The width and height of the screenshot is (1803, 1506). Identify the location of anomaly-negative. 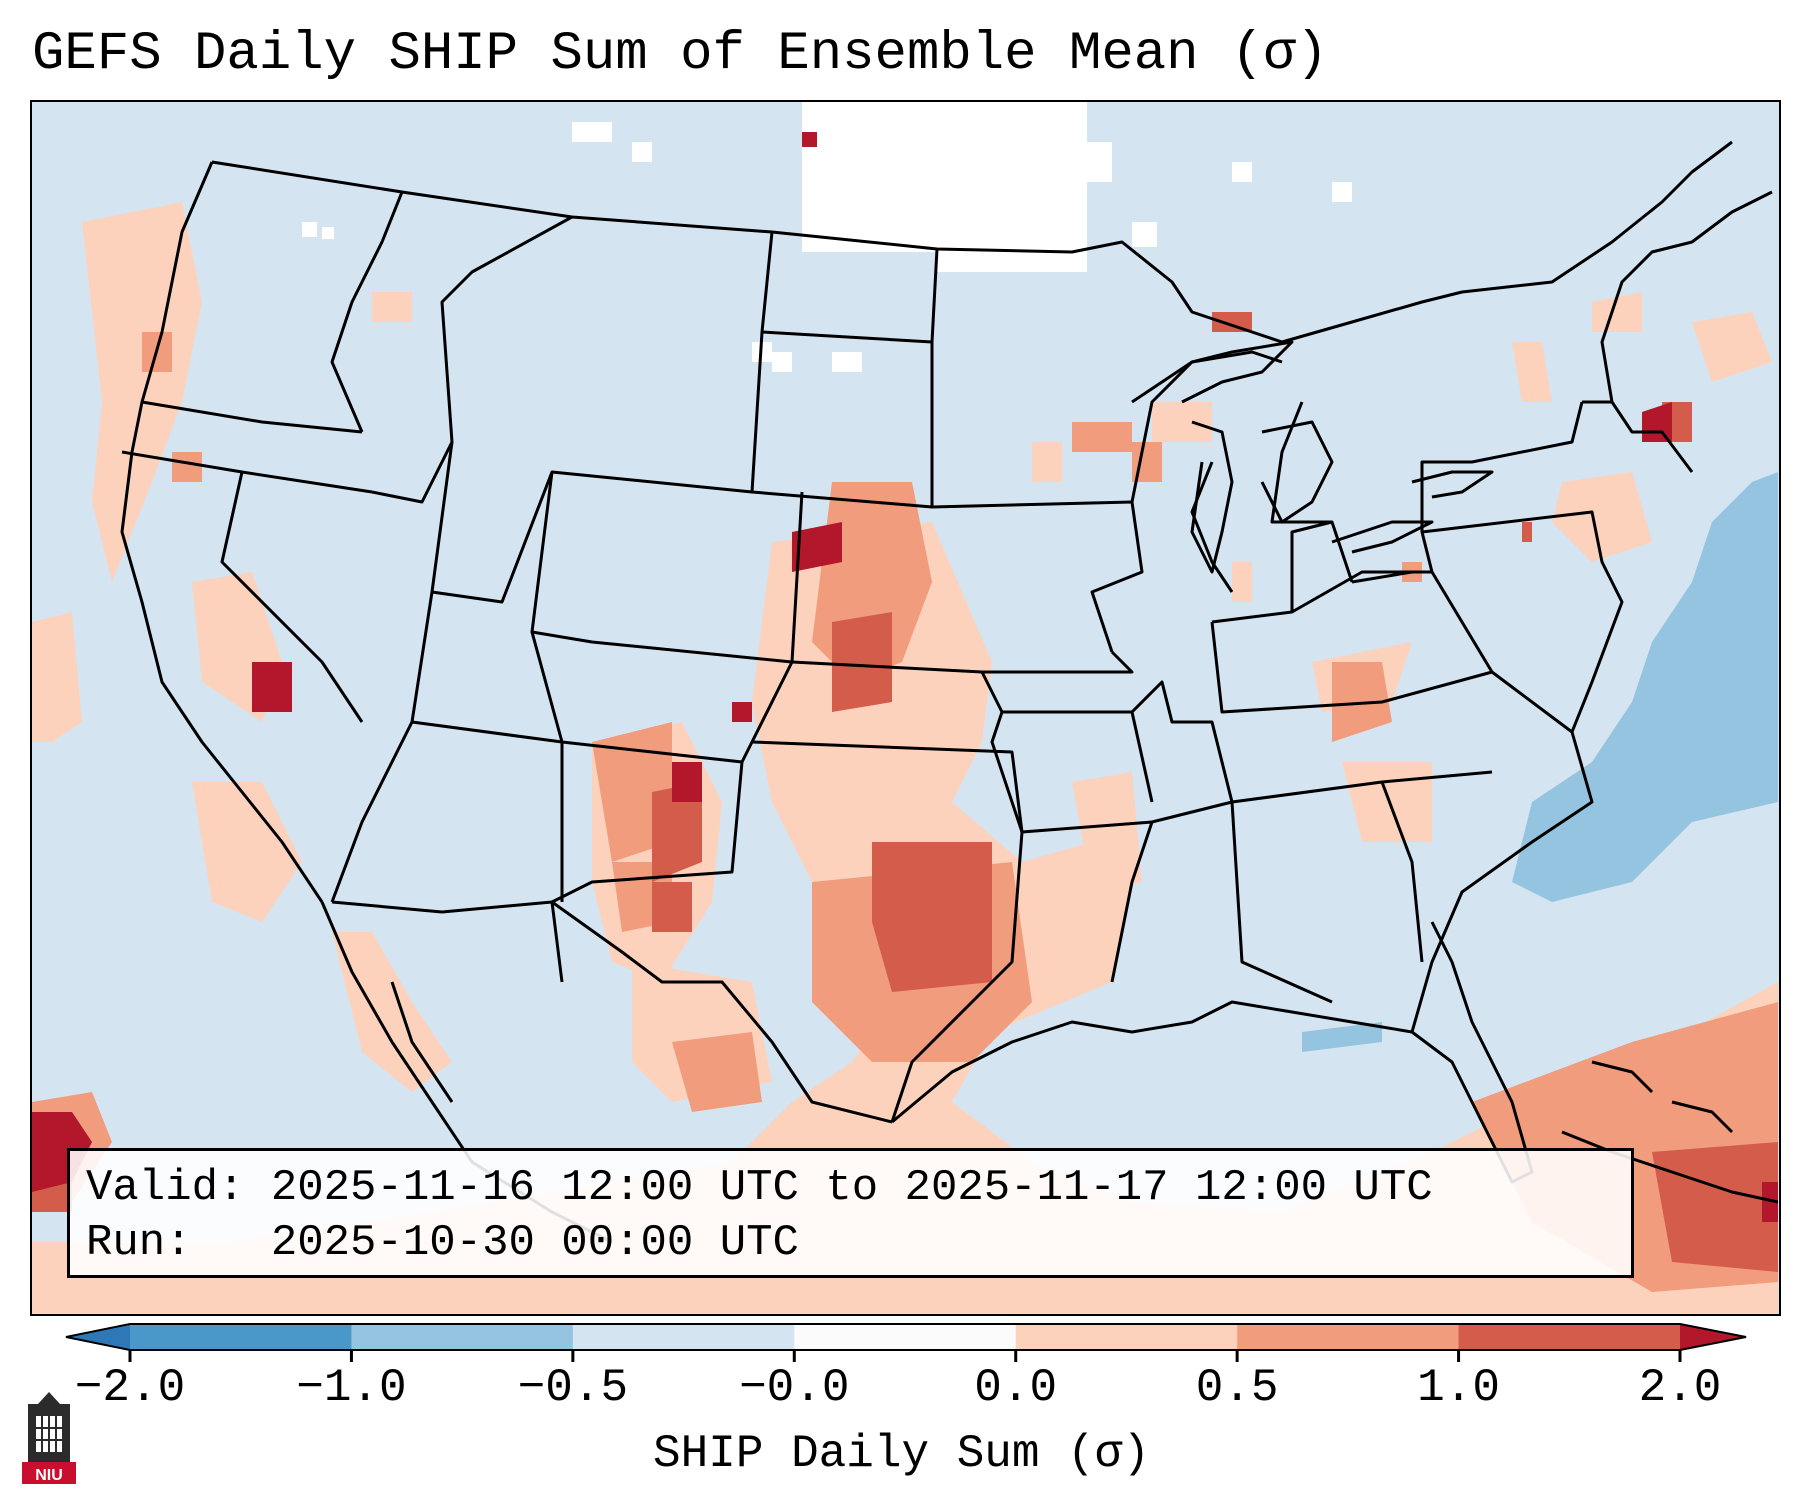
(1540, 762).